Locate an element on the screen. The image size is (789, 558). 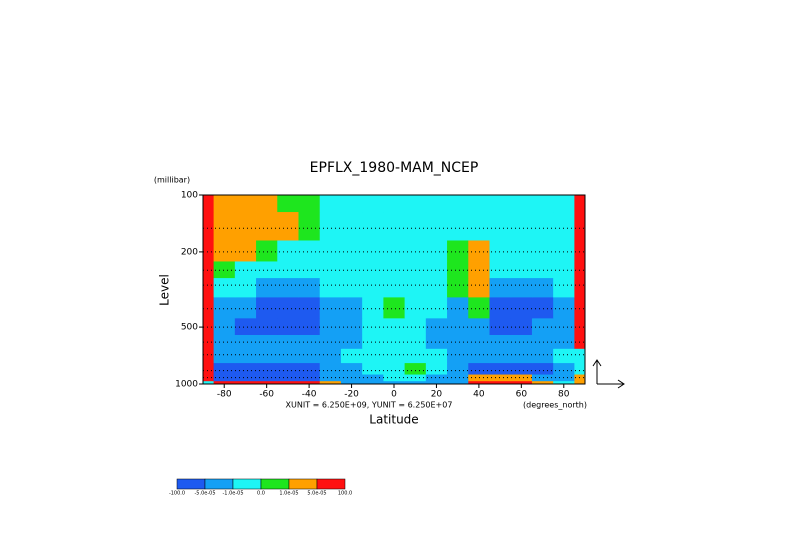
y-unit: (millibar) is located at coordinates (172, 180).